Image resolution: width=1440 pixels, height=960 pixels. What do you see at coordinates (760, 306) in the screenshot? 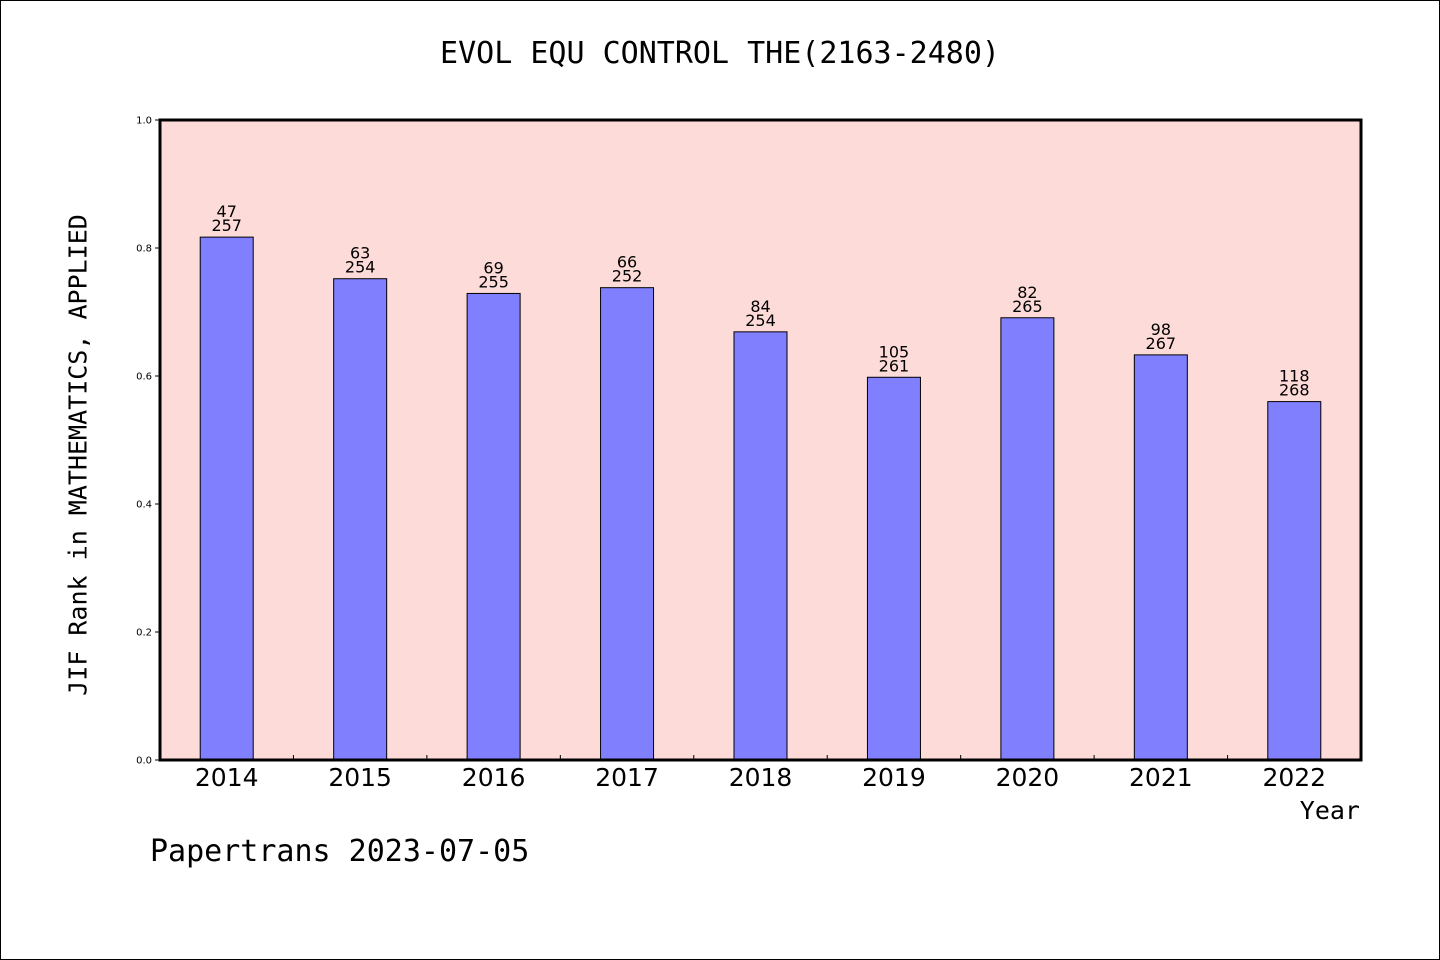
I see `bar-rank-label: 84` at bounding box center [760, 306].